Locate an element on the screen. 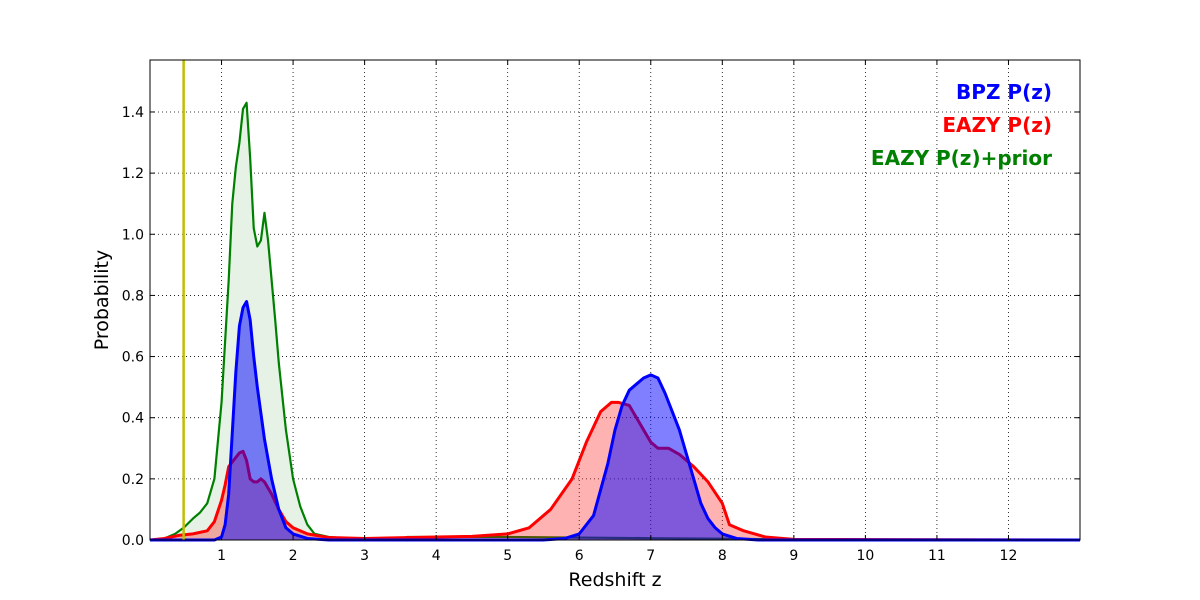  x-tick-label: 10 is located at coordinates (865, 556).